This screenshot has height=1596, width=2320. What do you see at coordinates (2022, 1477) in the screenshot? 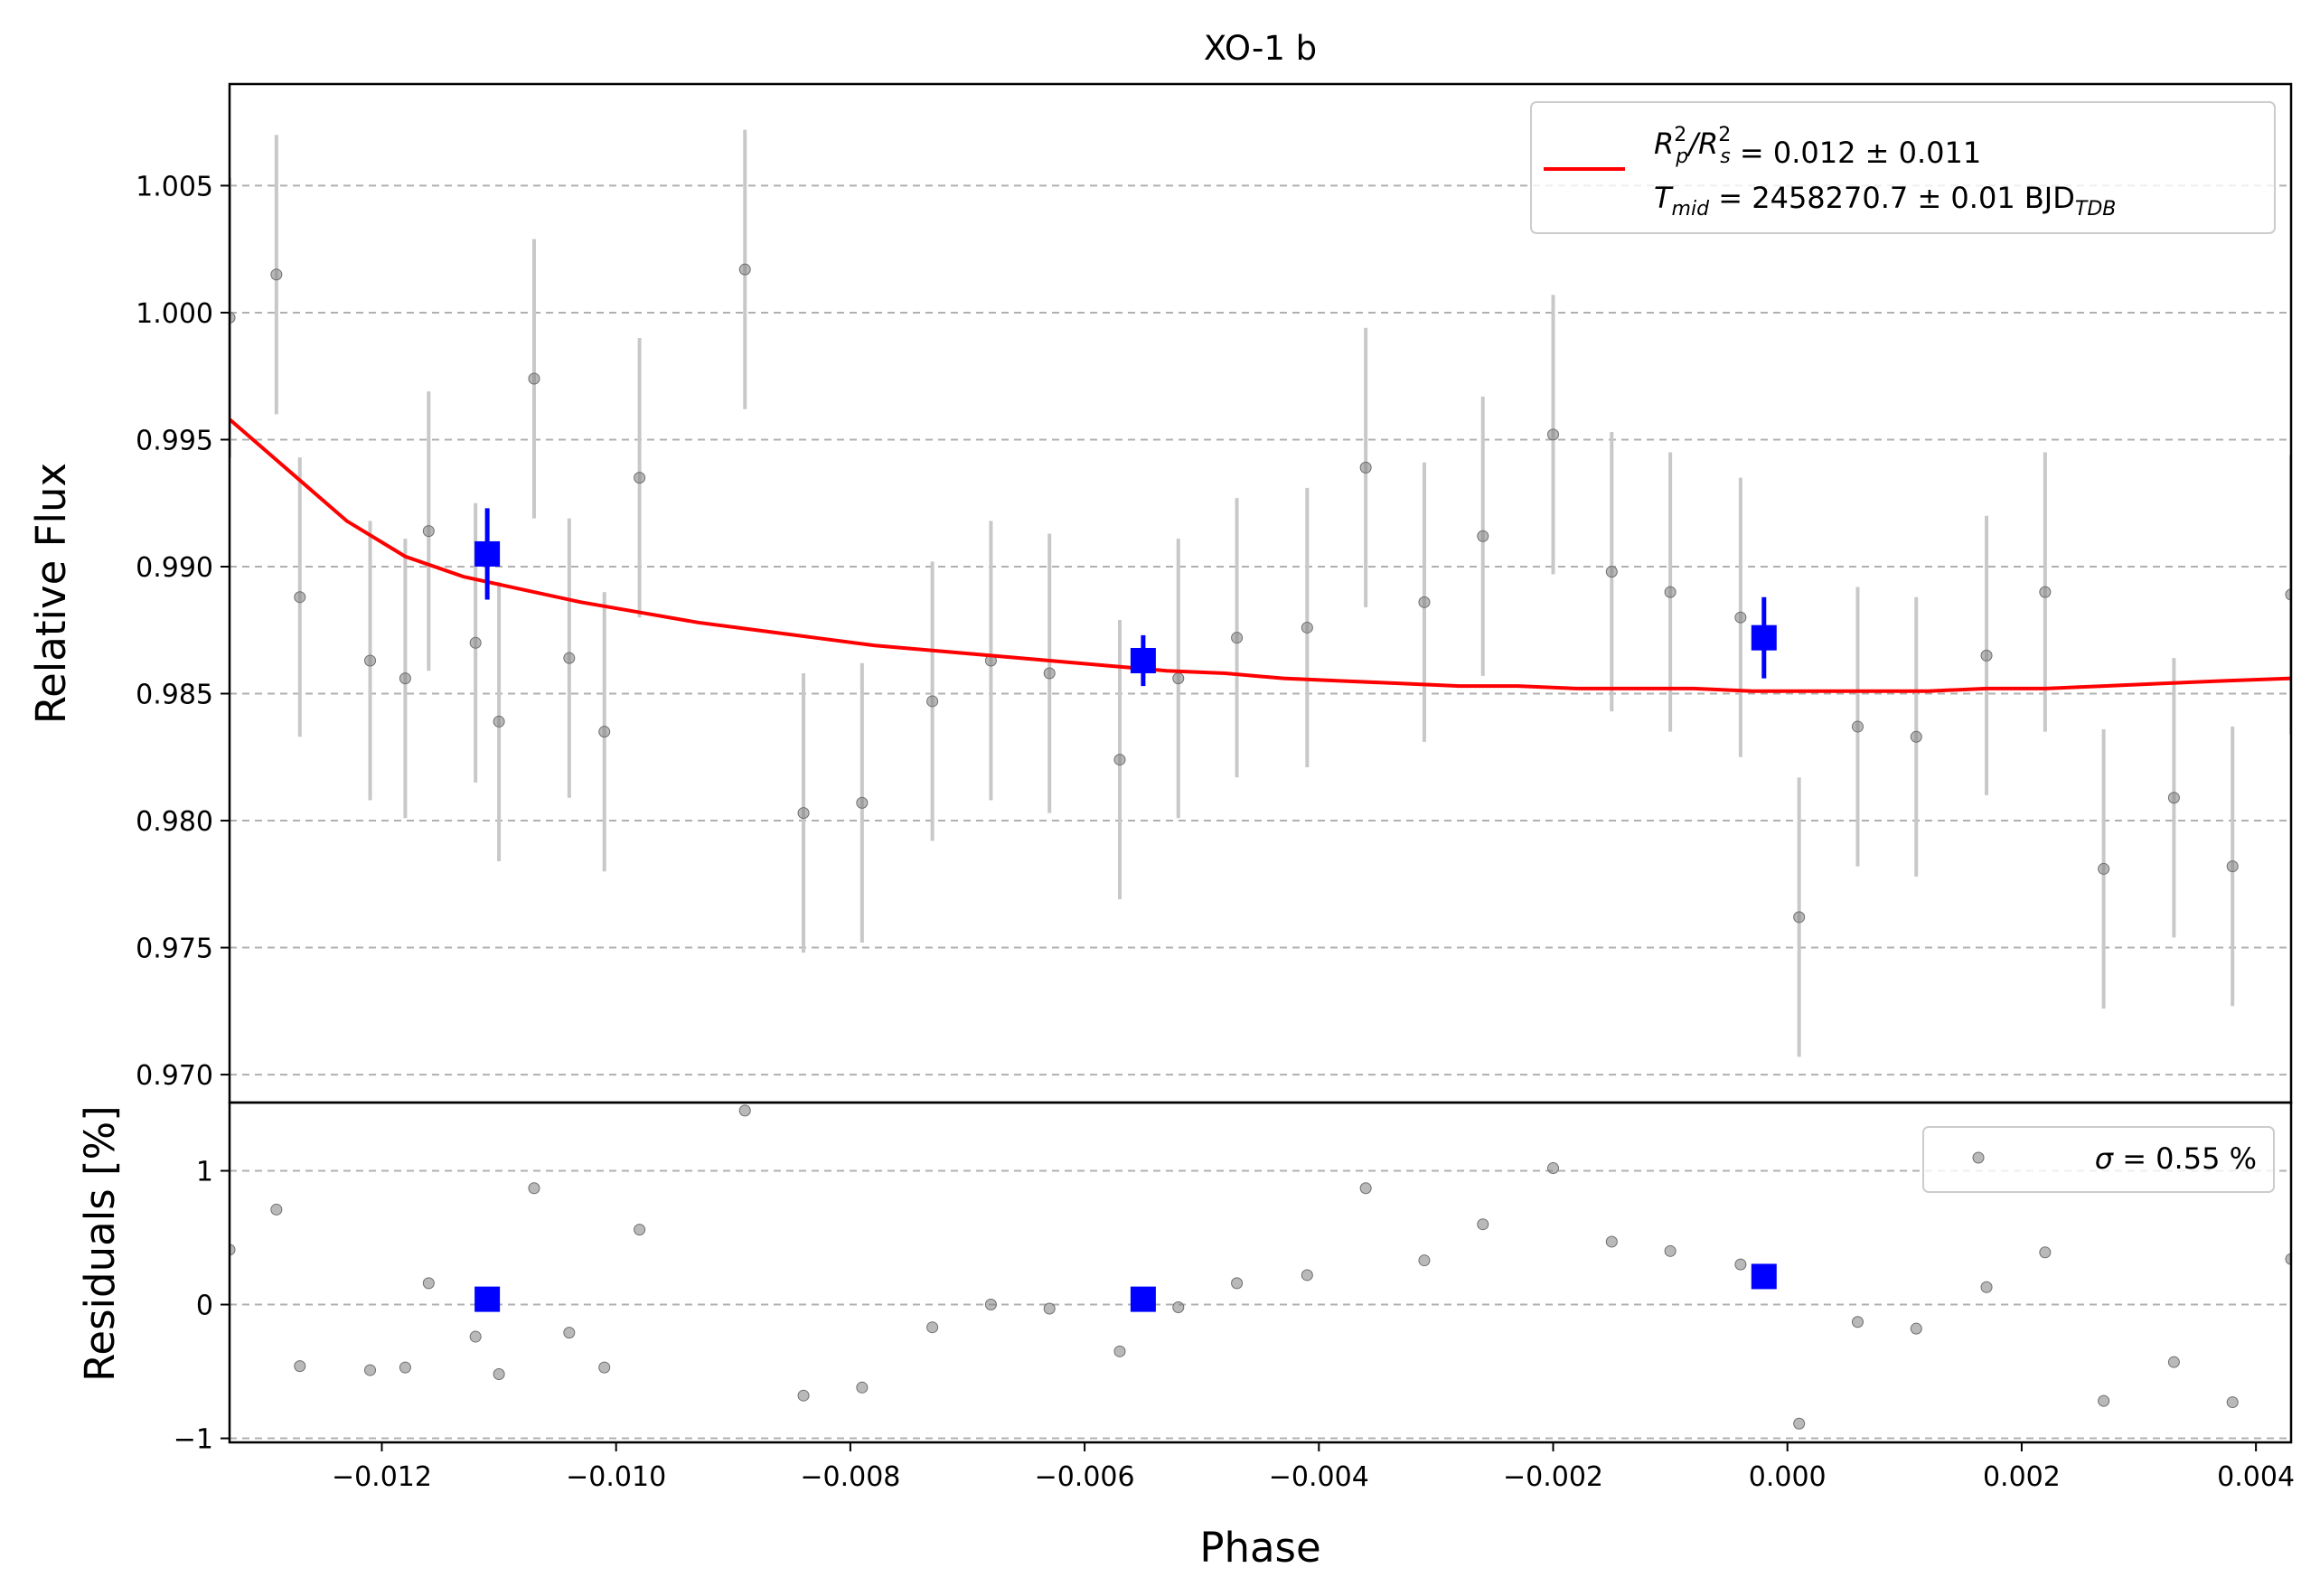
I see `x-tick-label: 0.002` at bounding box center [2022, 1477].